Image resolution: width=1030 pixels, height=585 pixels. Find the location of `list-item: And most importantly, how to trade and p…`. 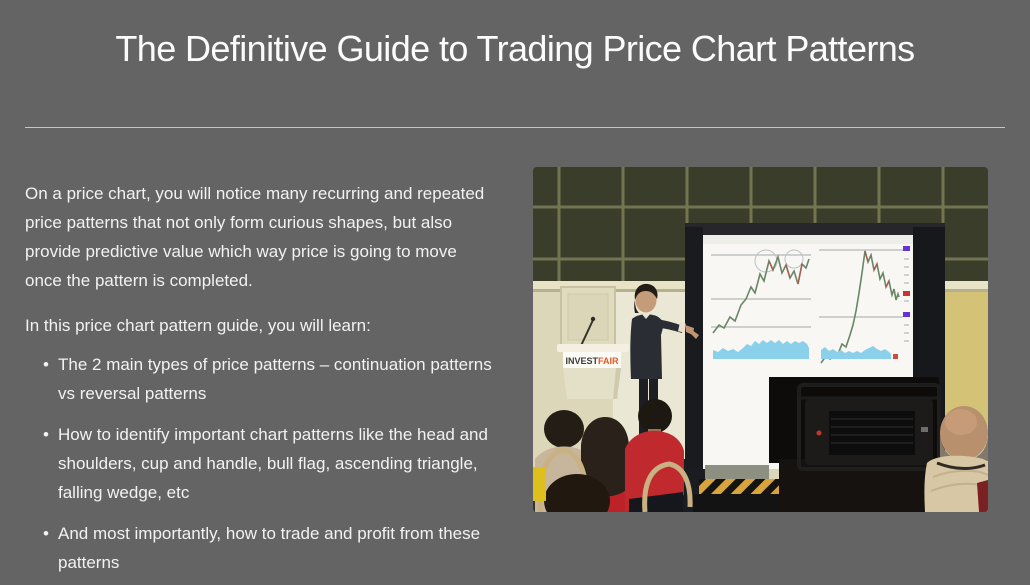

list-item: And most importantly, how to trade and p… is located at coordinates (269, 548).